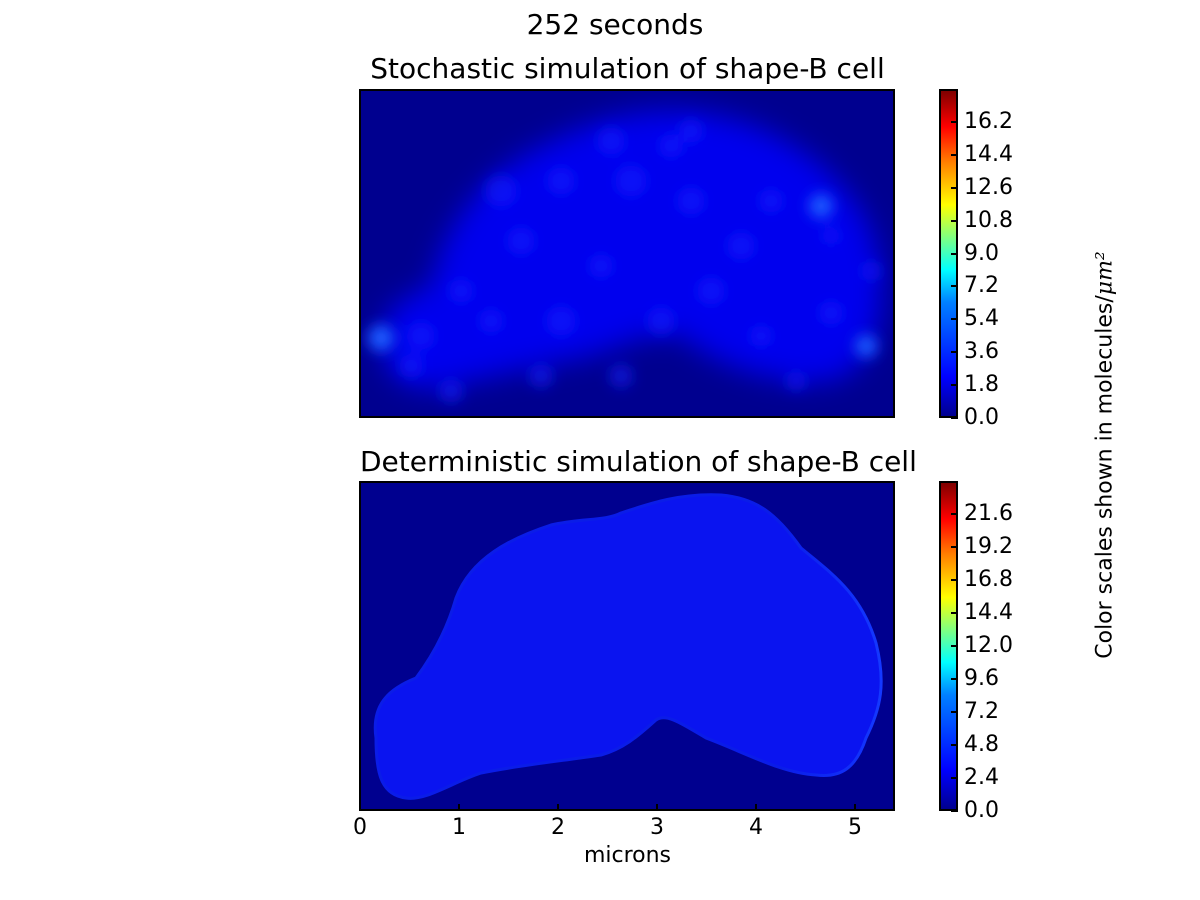 This screenshot has height=900, width=1200. What do you see at coordinates (631, 250) in the screenshot?
I see `stochastic-cell-body` at bounding box center [631, 250].